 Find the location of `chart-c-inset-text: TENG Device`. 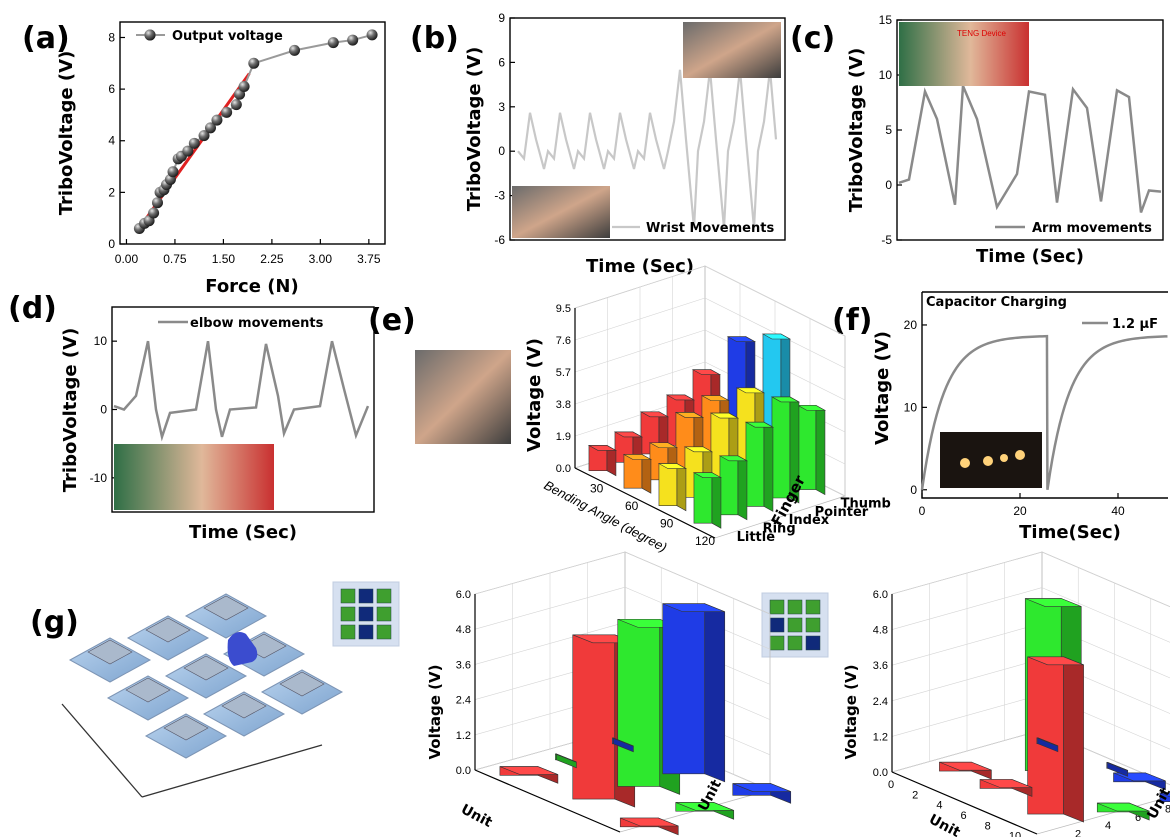

chart-c-inset-text: TENG Device is located at coordinates (981, 33).